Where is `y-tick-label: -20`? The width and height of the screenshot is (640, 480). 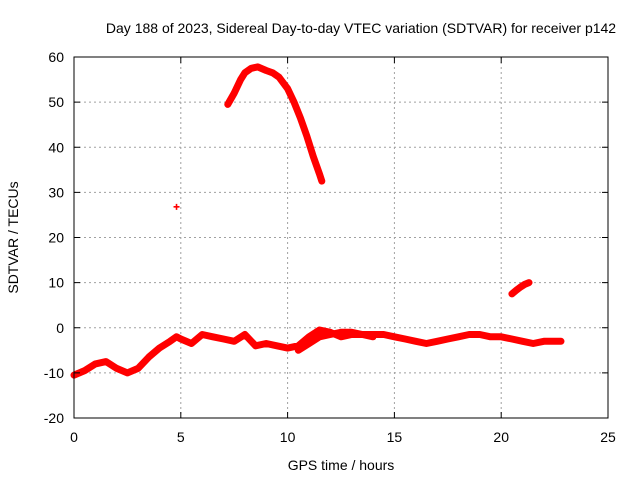 y-tick-label: -20 is located at coordinates (54, 418).